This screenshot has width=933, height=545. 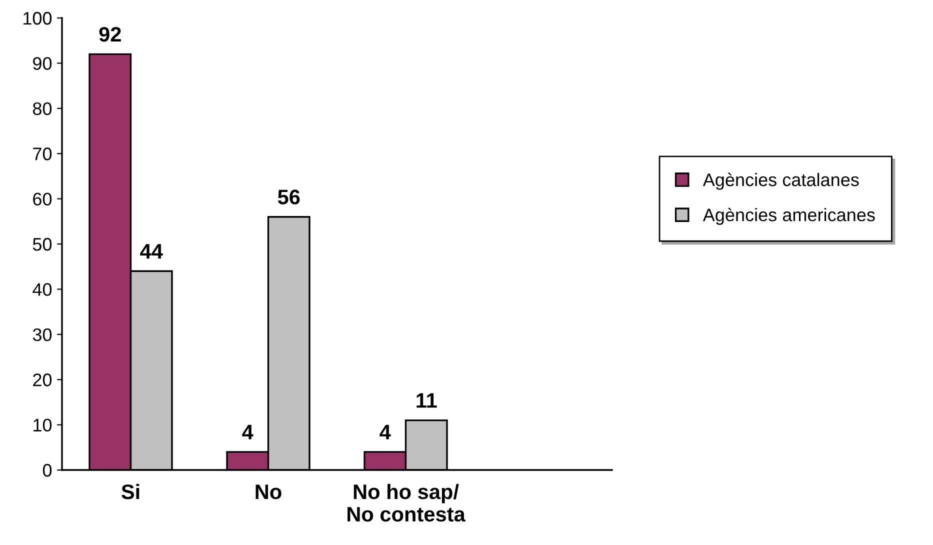 I want to click on data-label: 56, so click(x=289, y=197).